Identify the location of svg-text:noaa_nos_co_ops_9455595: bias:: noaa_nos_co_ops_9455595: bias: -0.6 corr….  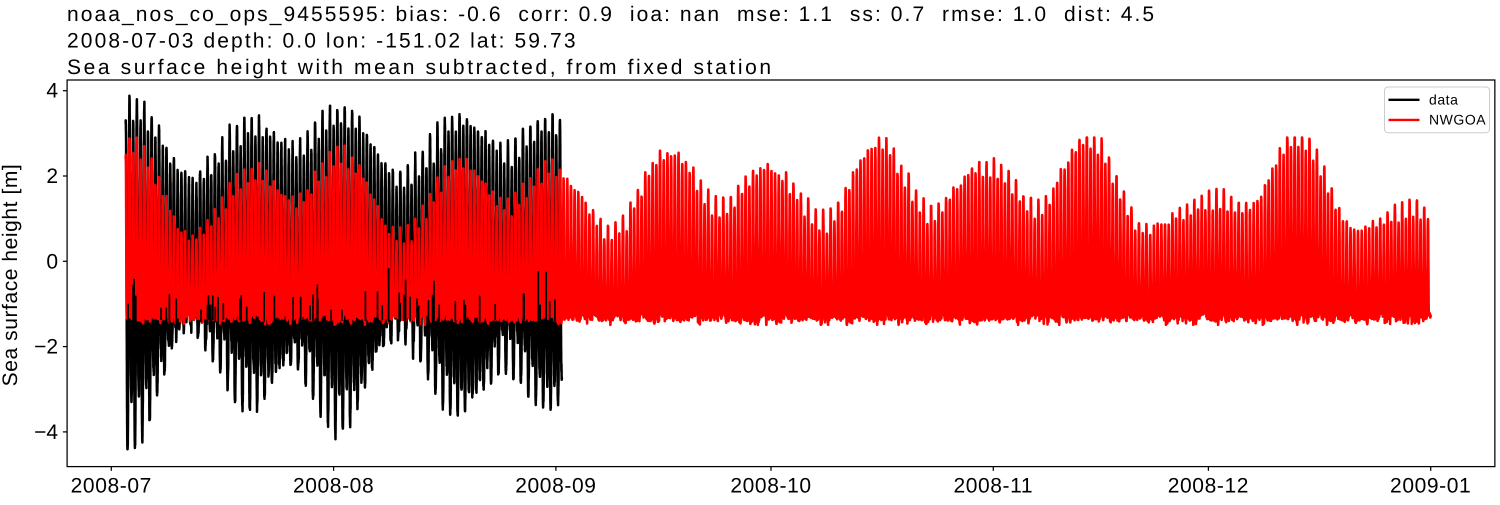
(611, 14).